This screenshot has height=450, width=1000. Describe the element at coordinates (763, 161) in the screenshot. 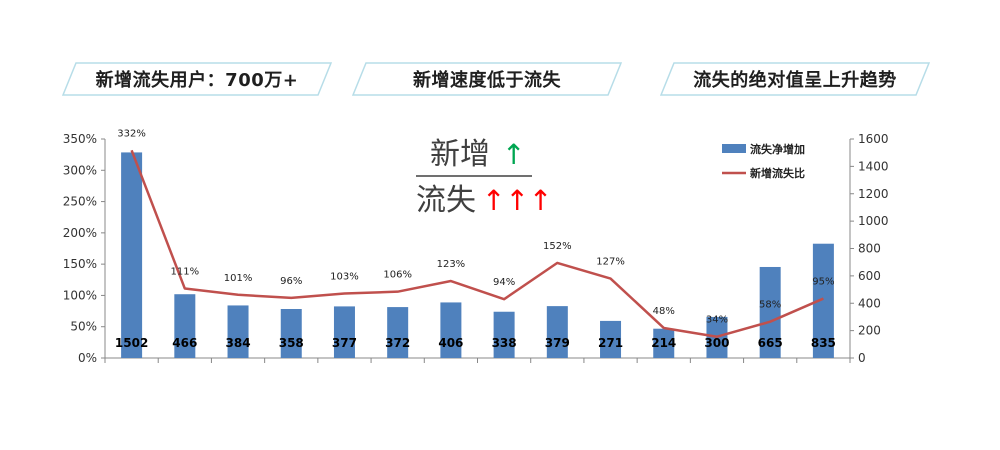

I see `legend: 流失净增加 新增流失比` at that location.